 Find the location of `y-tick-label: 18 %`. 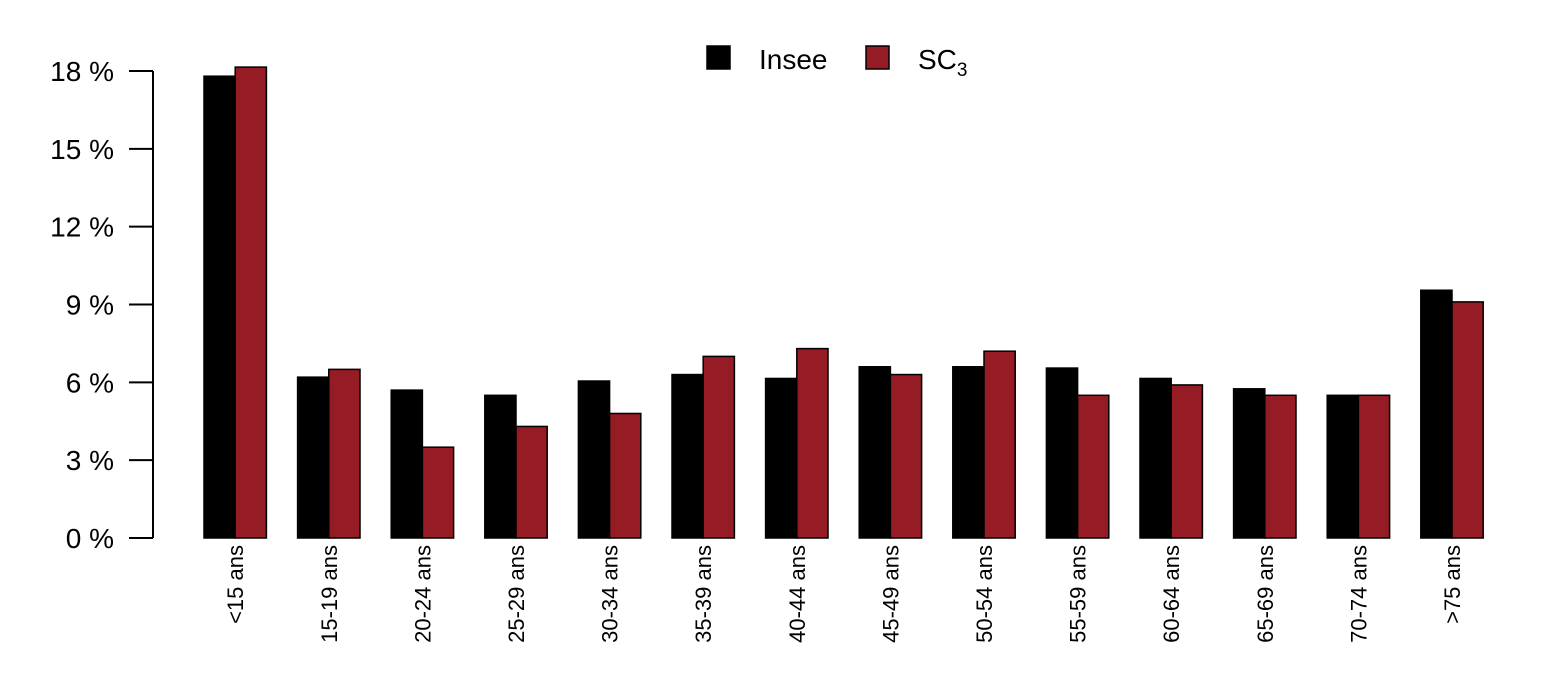

y-tick-label: 18 % is located at coordinates (82, 71).